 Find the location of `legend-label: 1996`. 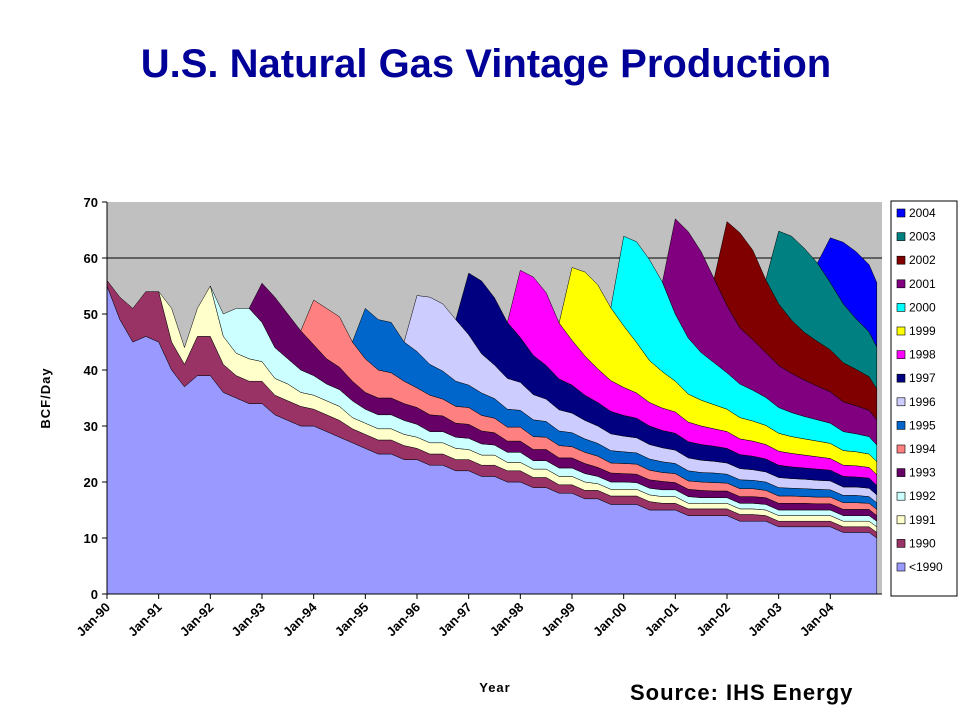

legend-label: 1996 is located at coordinates (922, 402).